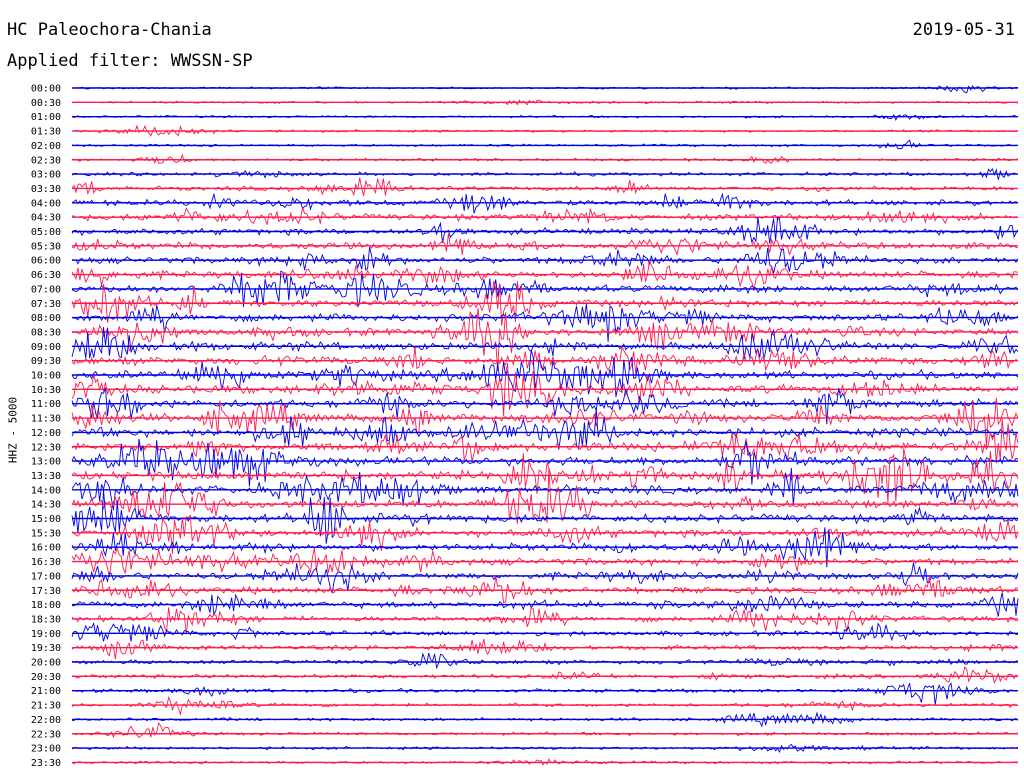 This screenshot has height=780, width=1024. I want to click on time-tick-label: 02:00, so click(46, 146).